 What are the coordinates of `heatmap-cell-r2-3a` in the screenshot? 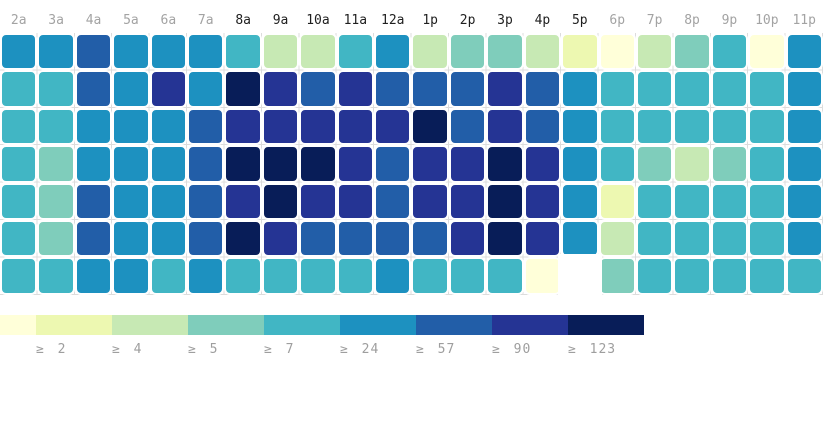 It's located at (56, 89).